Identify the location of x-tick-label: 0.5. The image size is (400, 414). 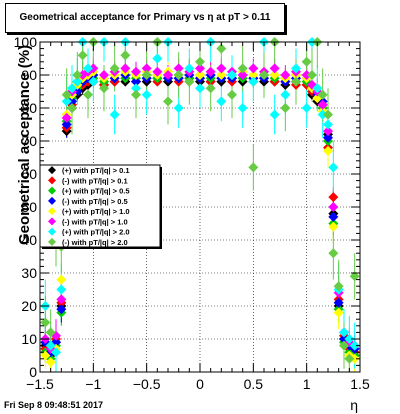
(254, 384).